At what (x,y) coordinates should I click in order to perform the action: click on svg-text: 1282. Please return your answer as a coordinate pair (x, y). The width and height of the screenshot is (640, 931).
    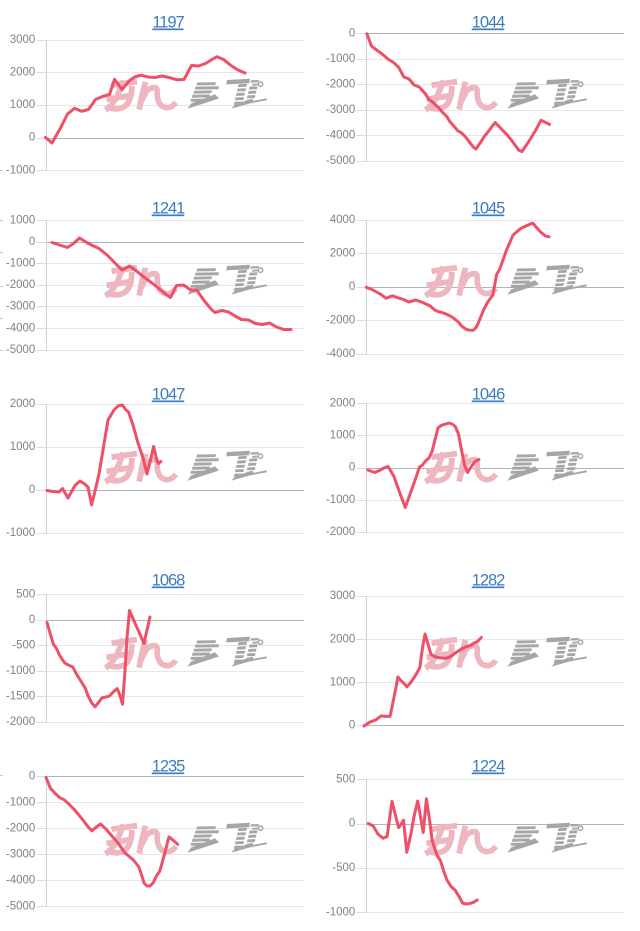
    Looking at the image, I should click on (488, 581).